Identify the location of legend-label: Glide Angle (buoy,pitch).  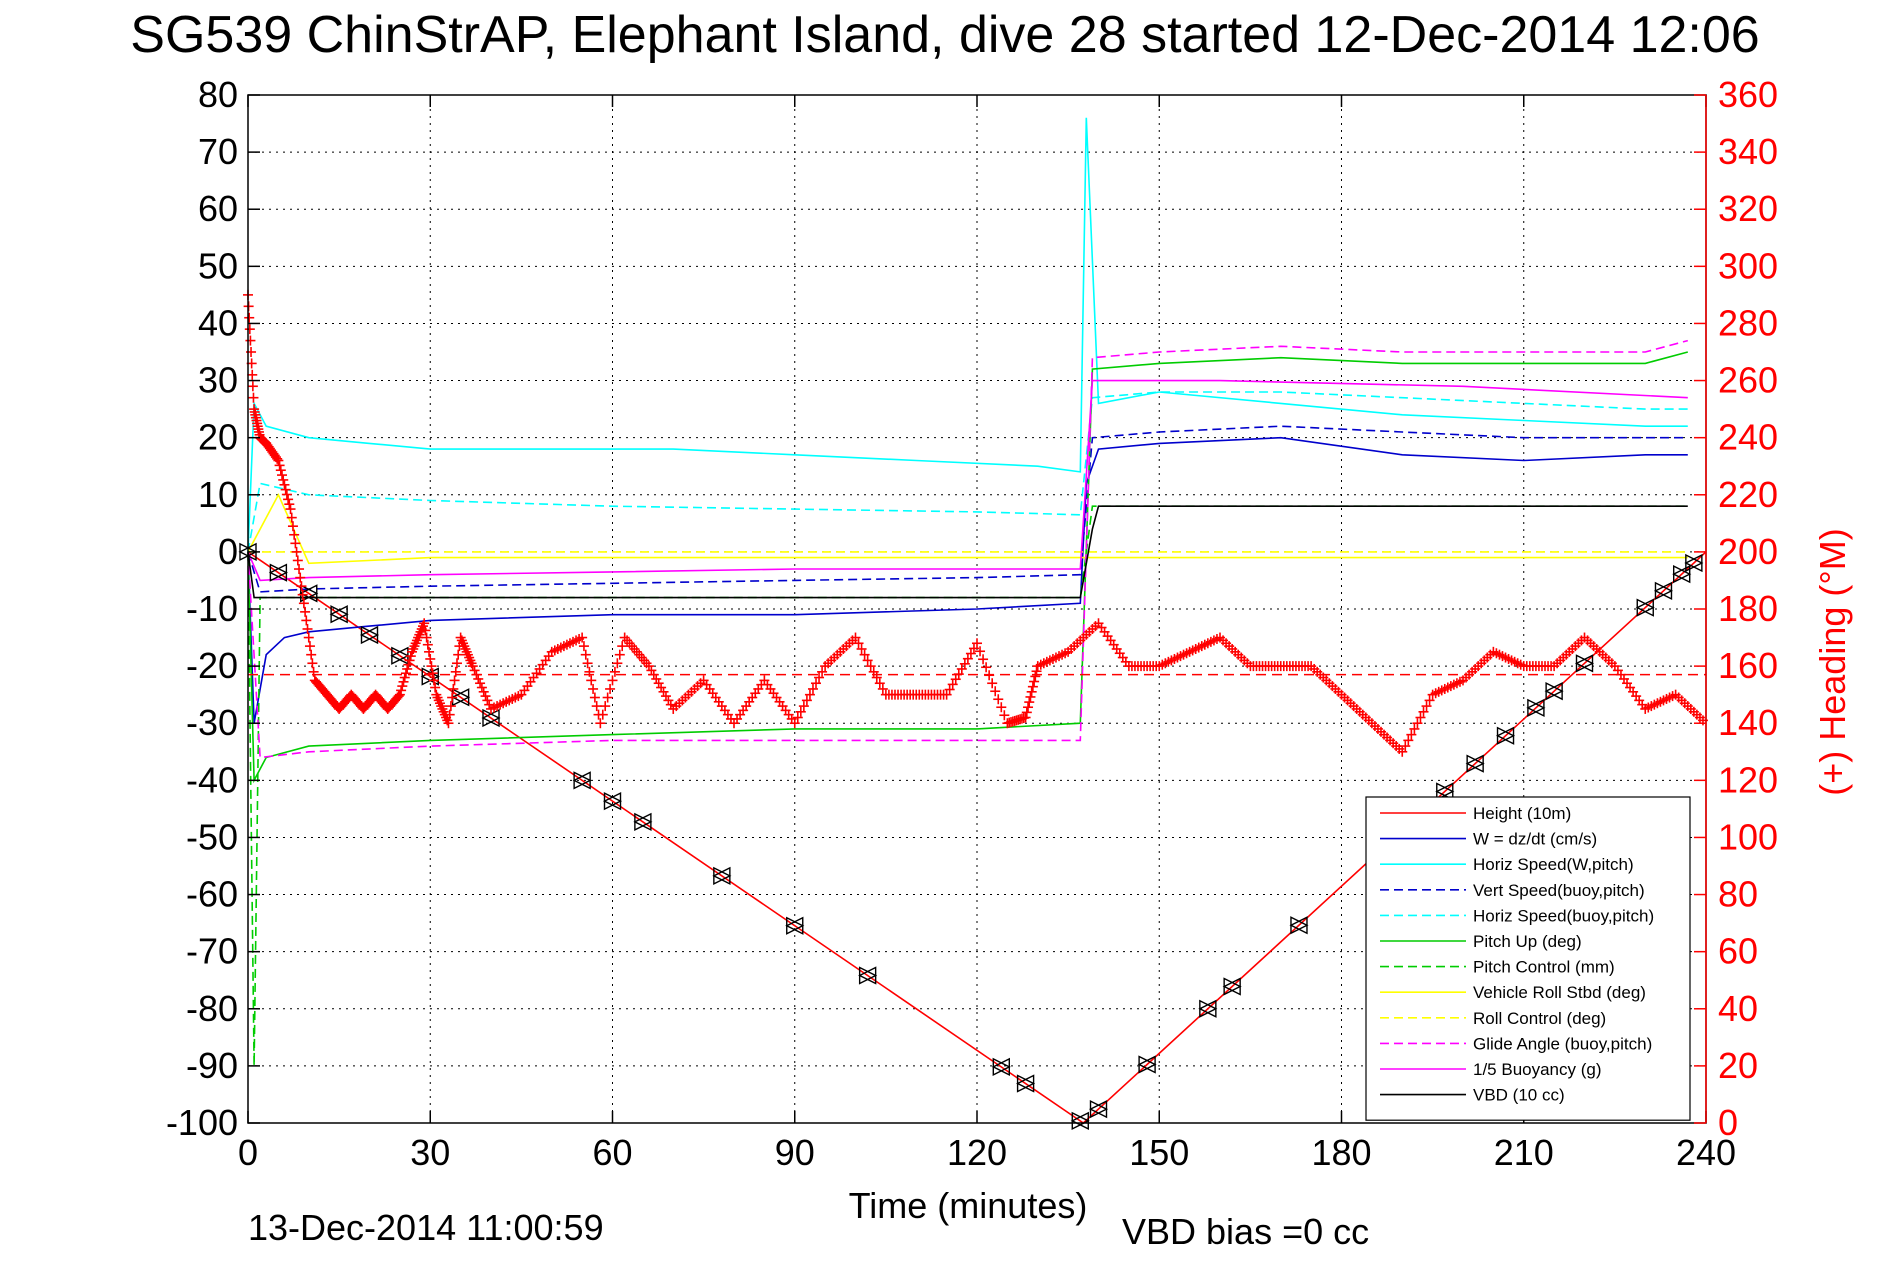
(1562, 1043).